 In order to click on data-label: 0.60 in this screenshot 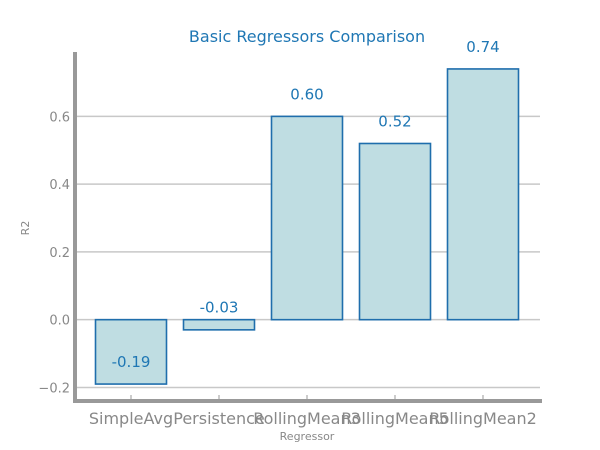, I will do `click(306, 94)`.